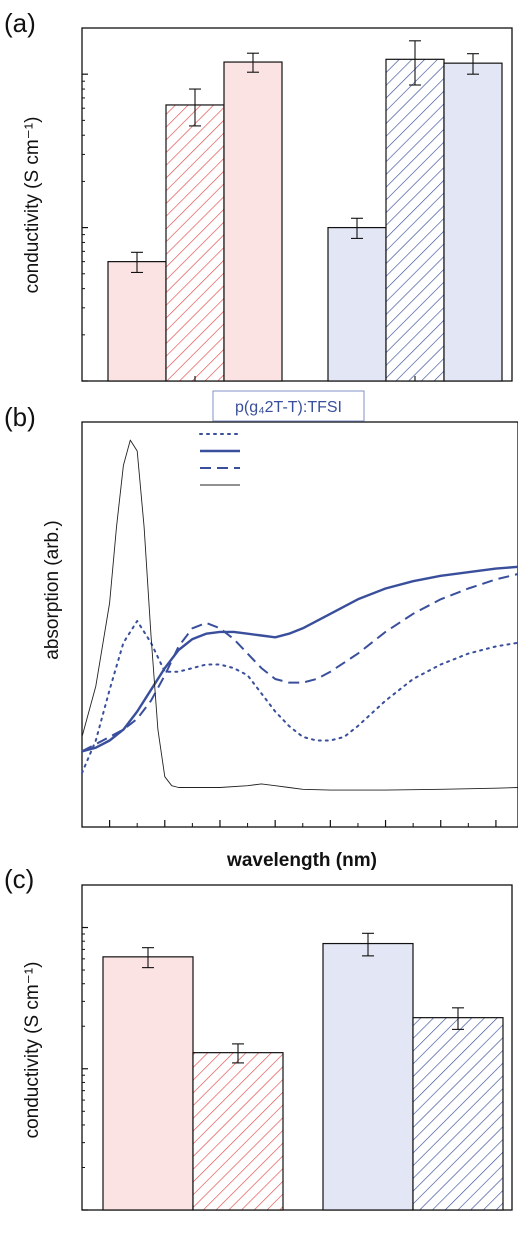  I want to click on annotation-box, so click(288, 406).